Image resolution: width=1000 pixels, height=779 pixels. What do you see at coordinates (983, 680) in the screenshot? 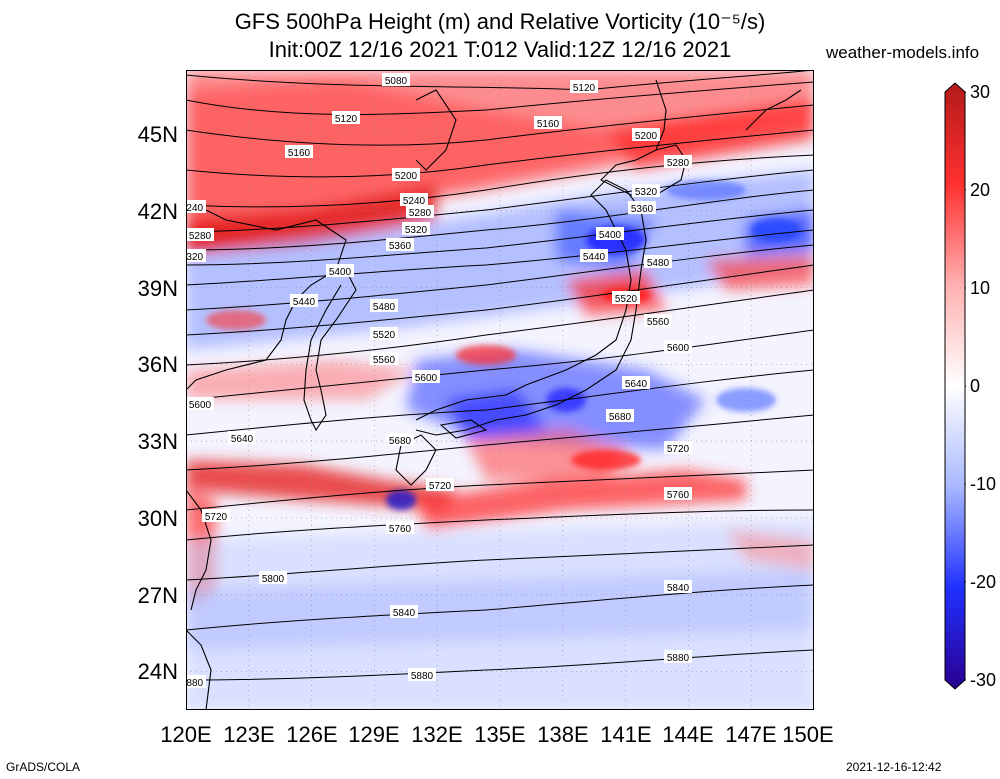
I see `colorbar-label-neg30: -30` at bounding box center [983, 680].